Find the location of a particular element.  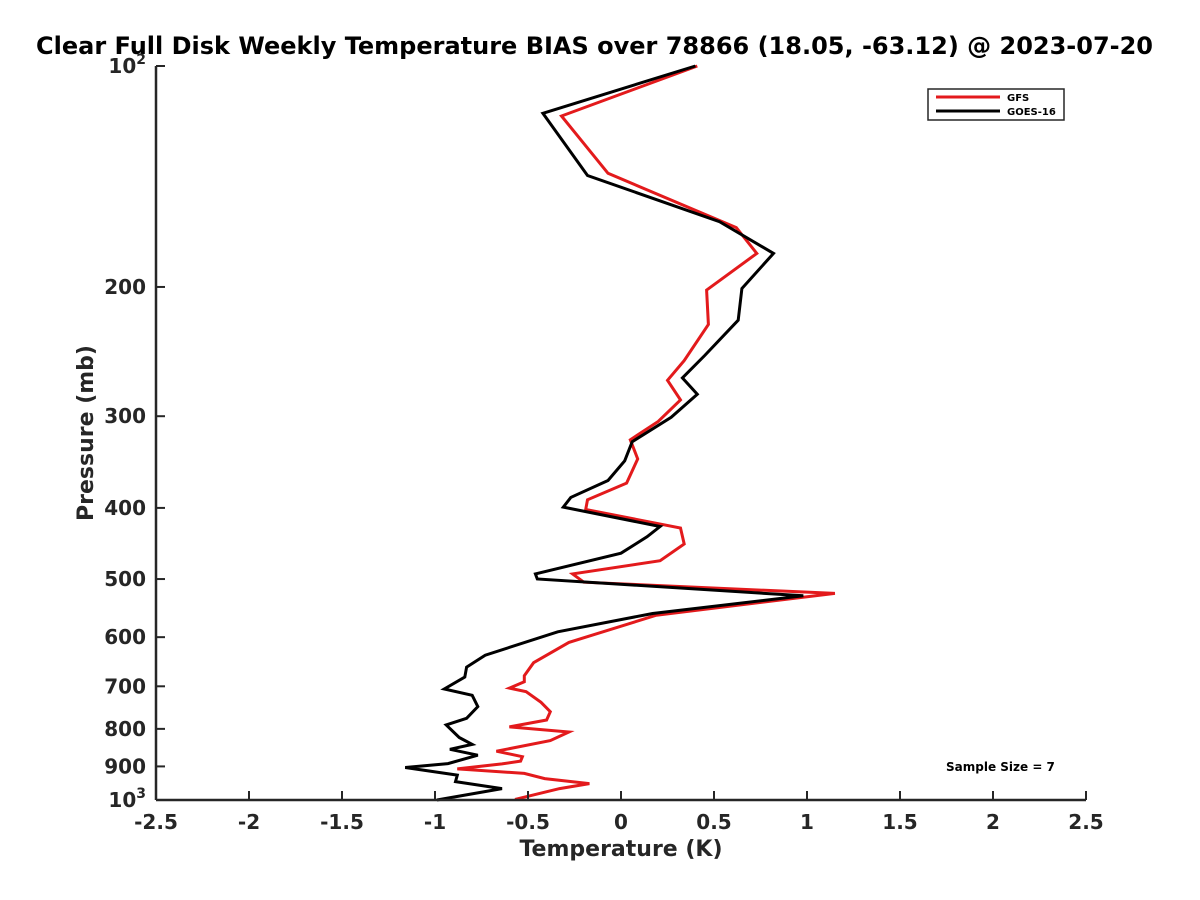

x-axis-ticks: -2.5 -2 -1.5 -1 -0.5 0 0.5 1 1.5 2 2.5 is located at coordinates (619, 812).